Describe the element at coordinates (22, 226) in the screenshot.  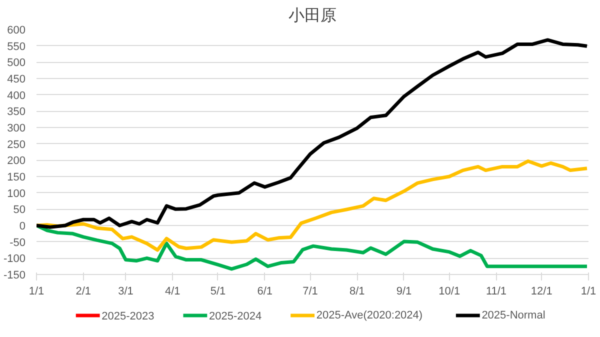
I see `y-tick-label: 0` at that location.